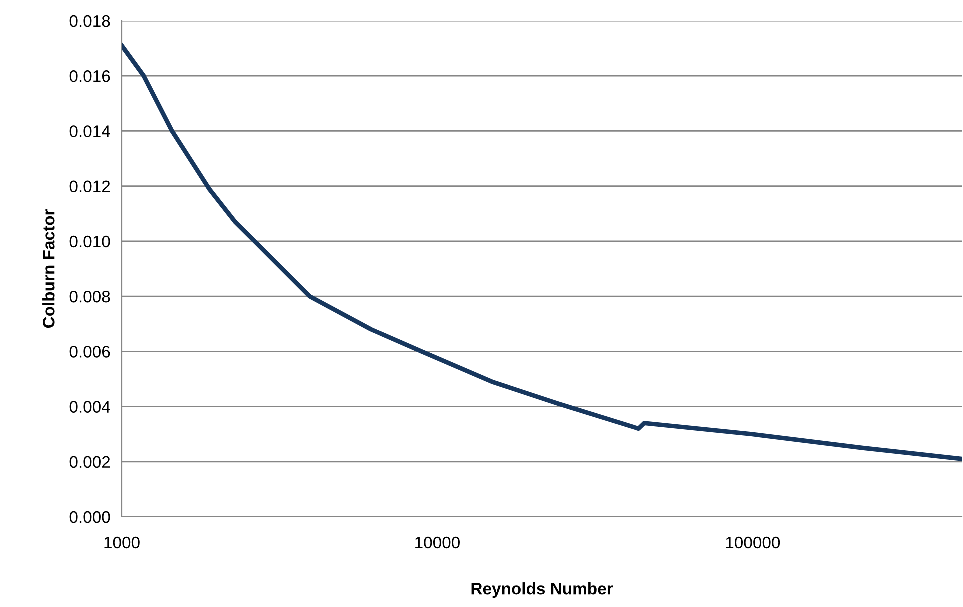 Image resolution: width=963 pixels, height=607 pixels. I want to click on x-tick-label: 10000, so click(438, 542).